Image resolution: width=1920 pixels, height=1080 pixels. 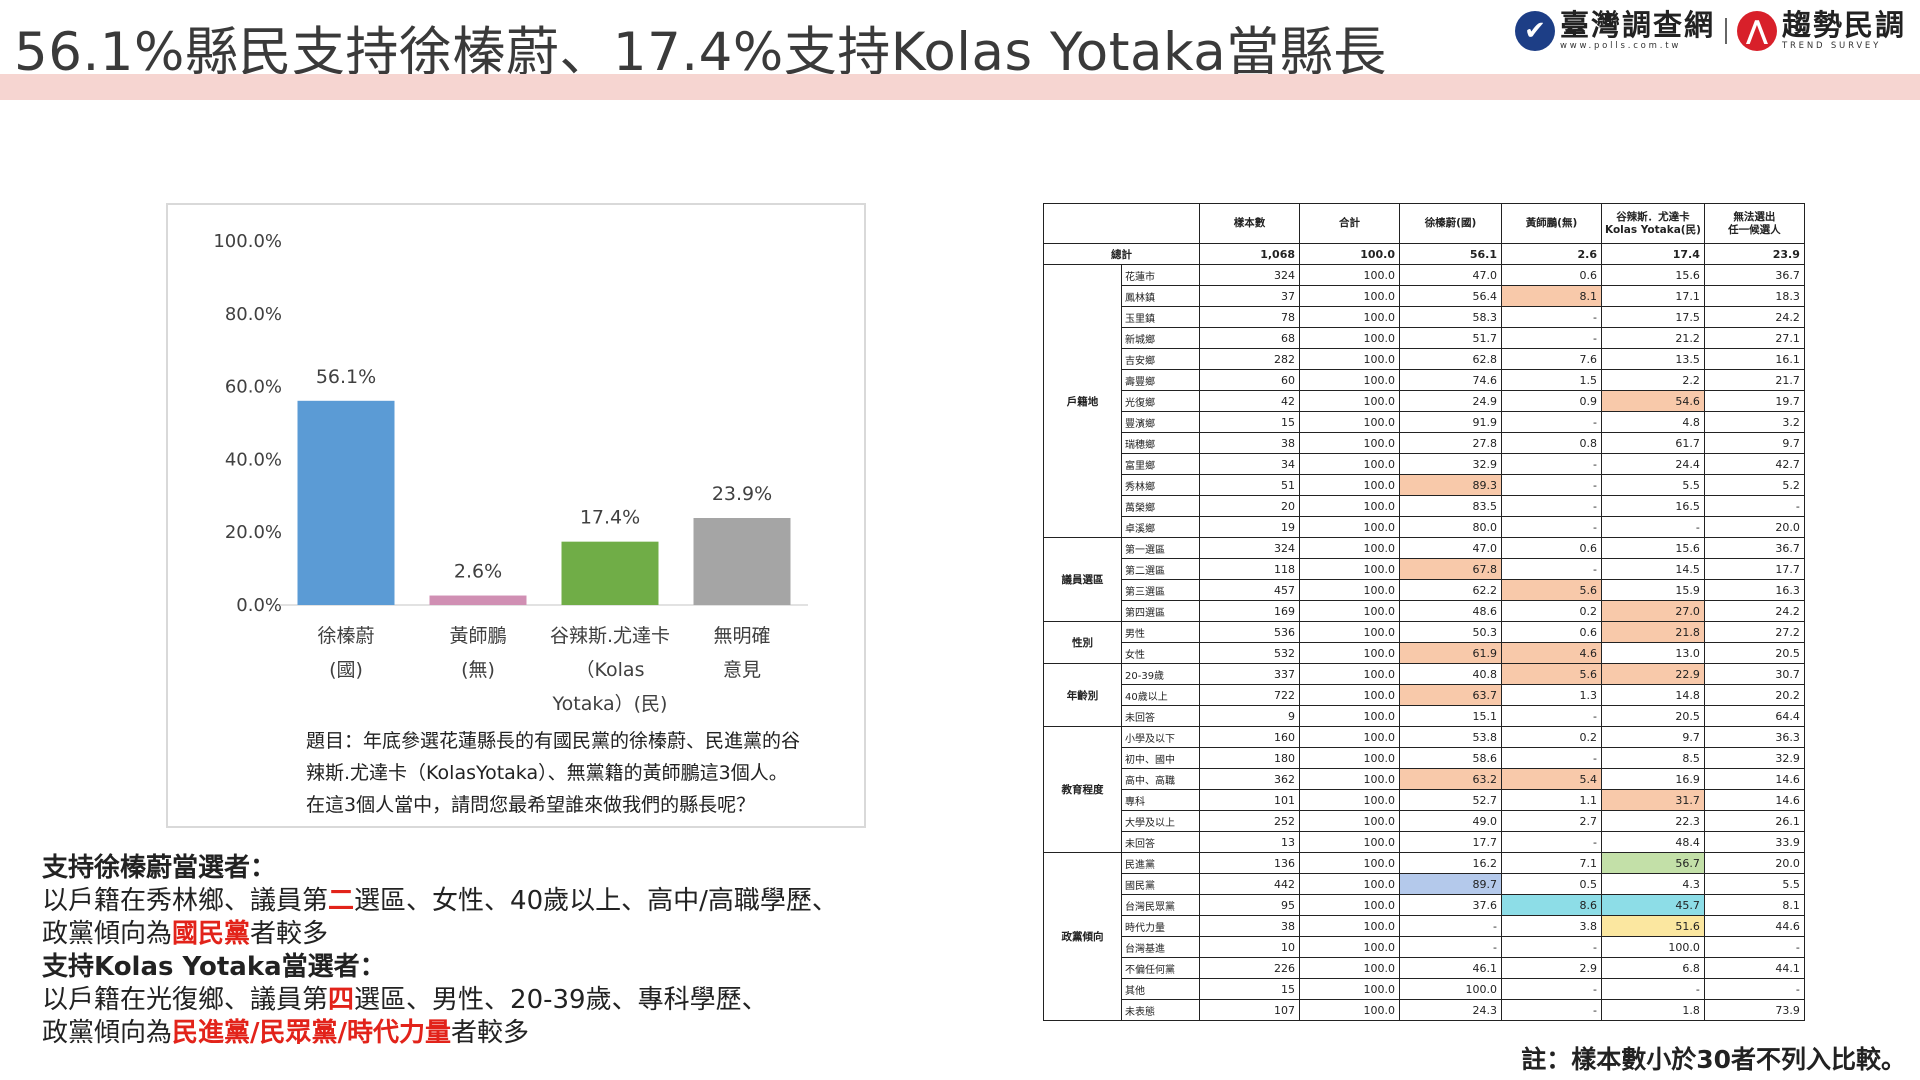 What do you see at coordinates (1831, 46) in the screenshot?
I see `trend-logo-sub: TREND SURVEY` at bounding box center [1831, 46].